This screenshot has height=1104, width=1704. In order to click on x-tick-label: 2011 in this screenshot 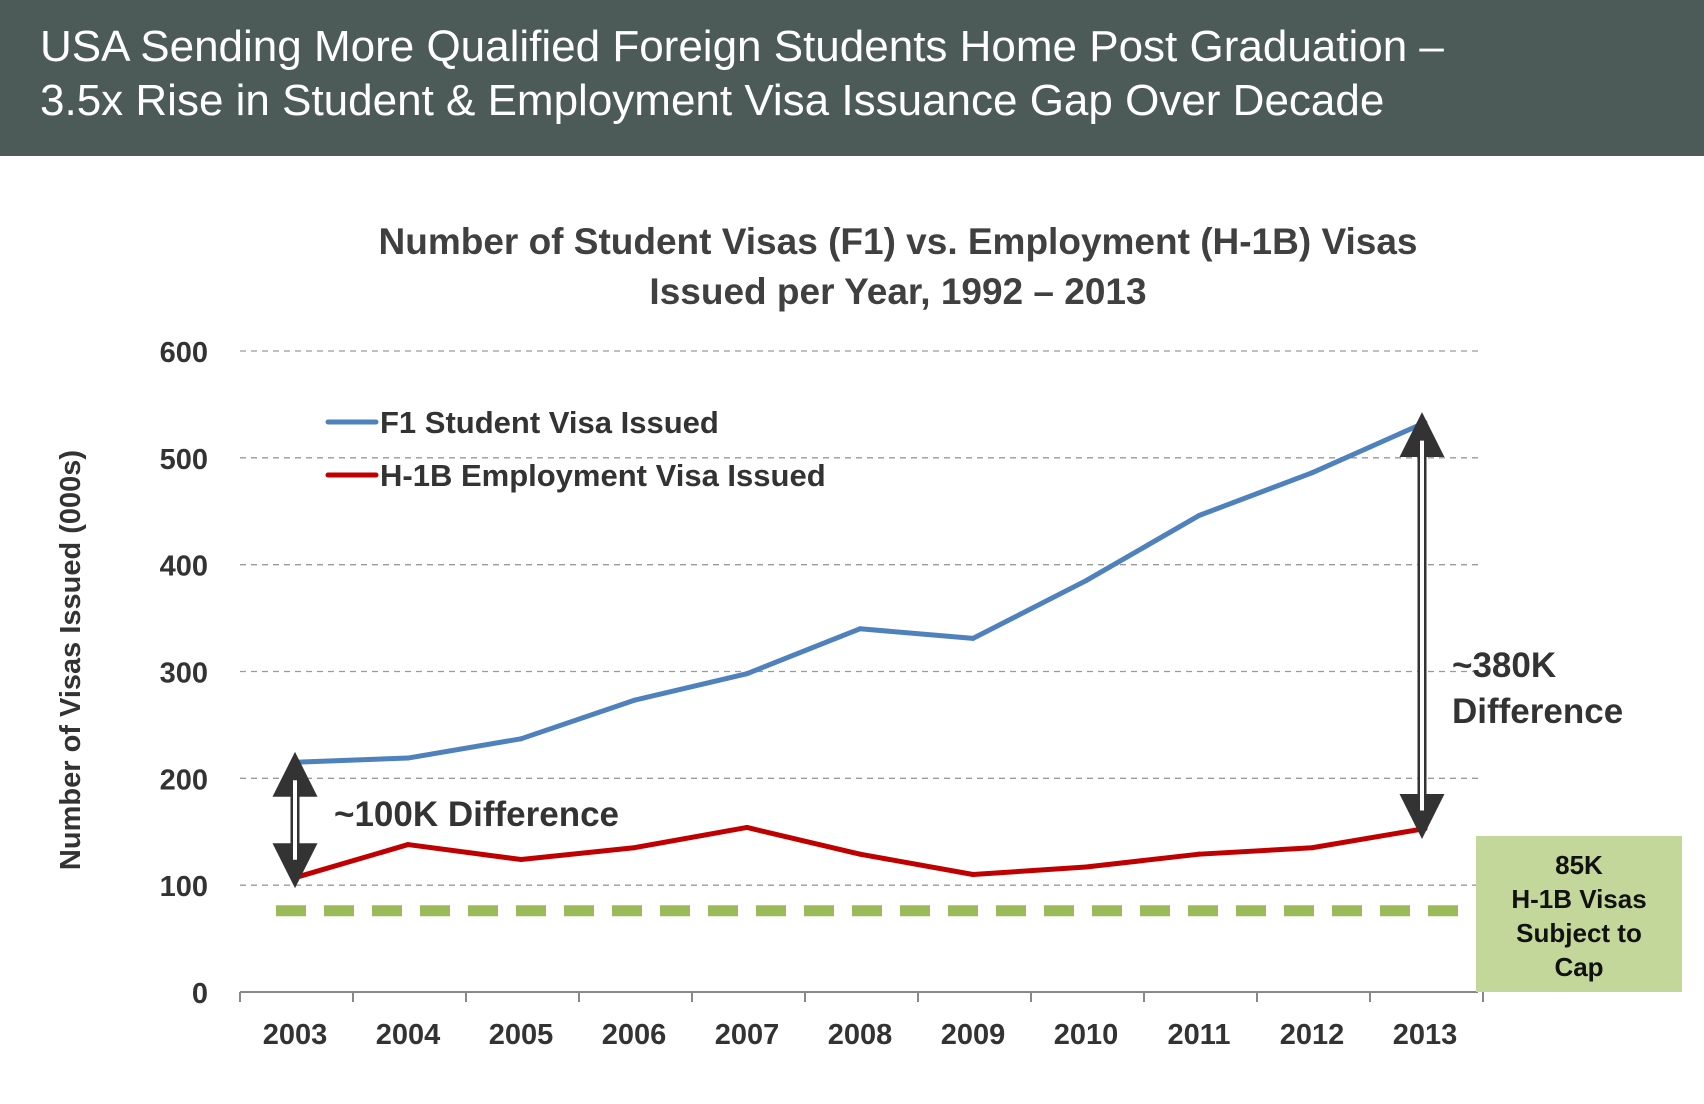, I will do `click(1199, 1035)`.